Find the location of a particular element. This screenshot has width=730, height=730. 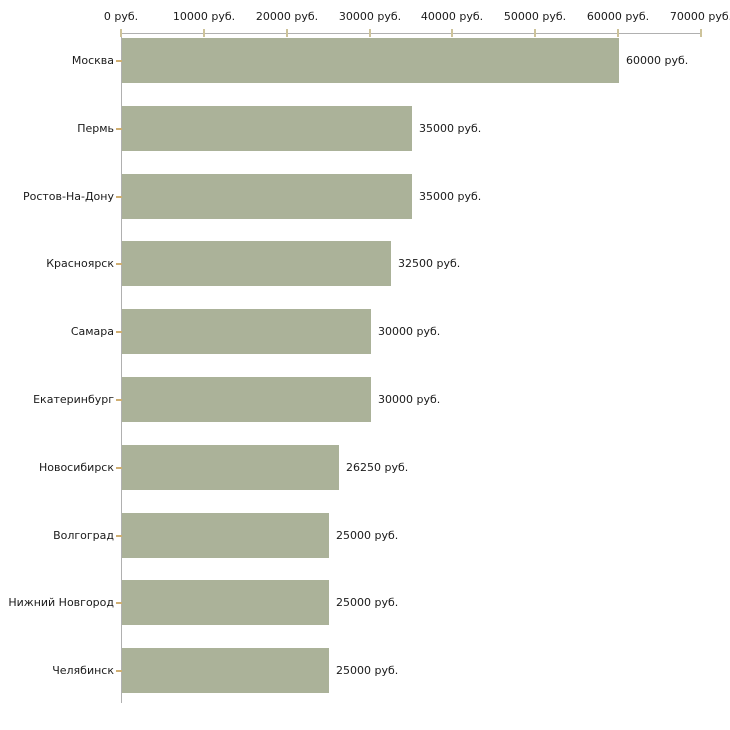

category-label: Волгоград is located at coordinates (83, 535).